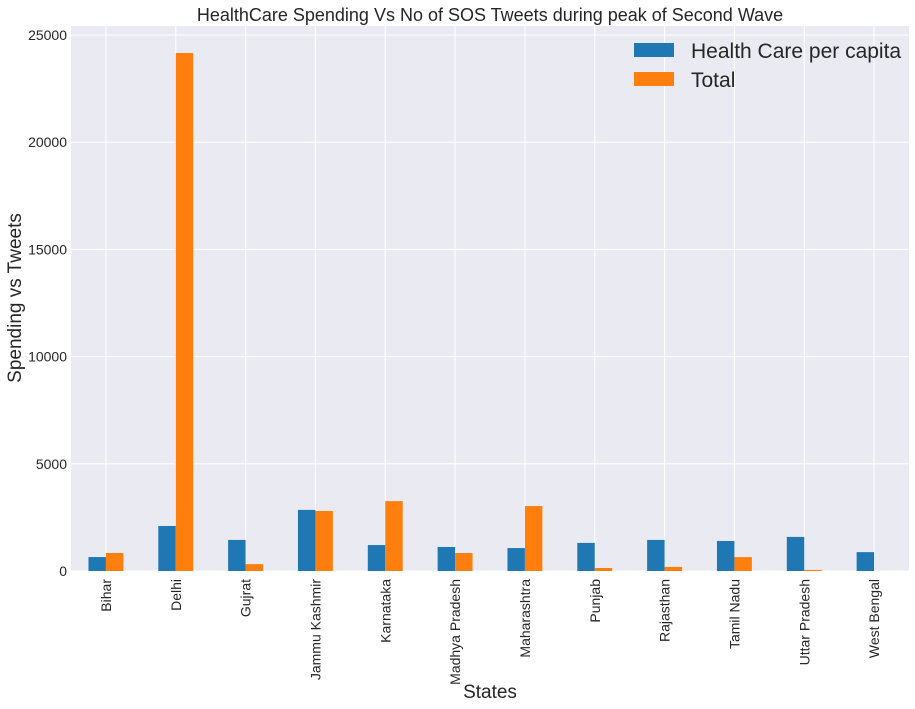  I want to click on bar-total-uttar-pradesh, so click(813, 570).